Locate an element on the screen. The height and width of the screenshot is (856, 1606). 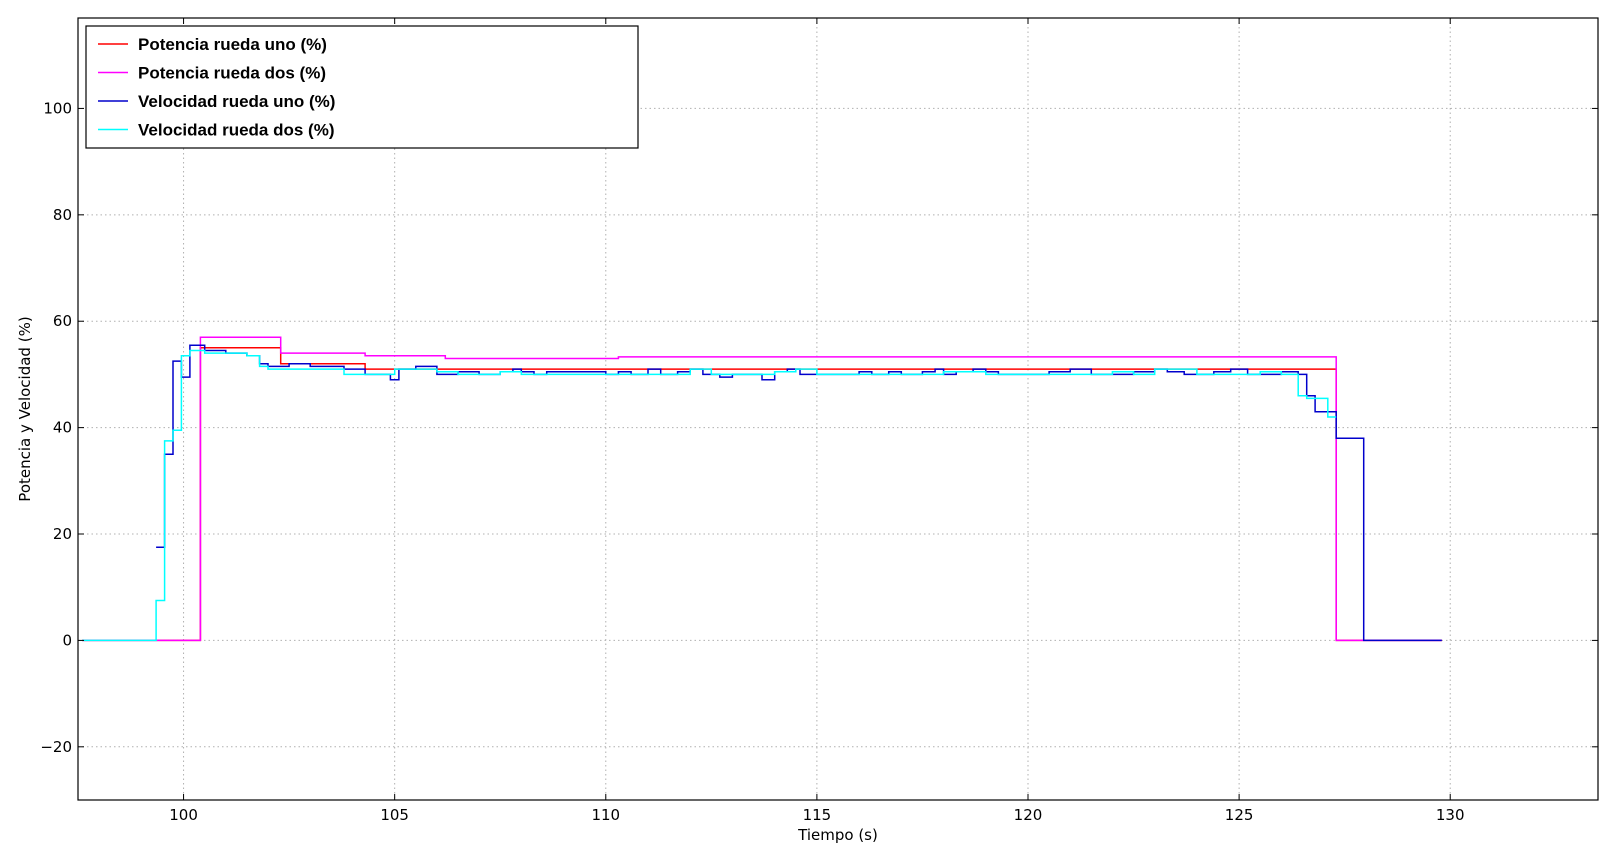
y-tick-label: 20 is located at coordinates (62, 534).